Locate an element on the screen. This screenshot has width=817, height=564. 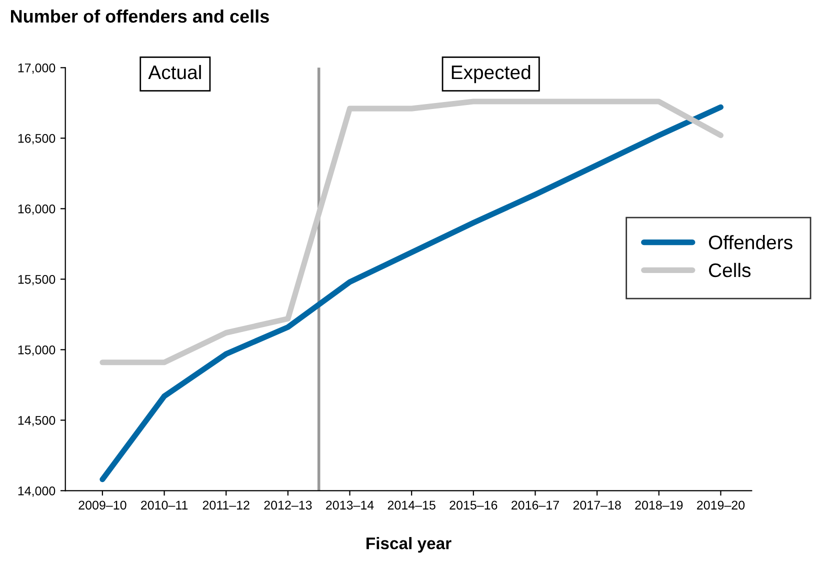
y-tick-label: 17,000 is located at coordinates (37, 68).